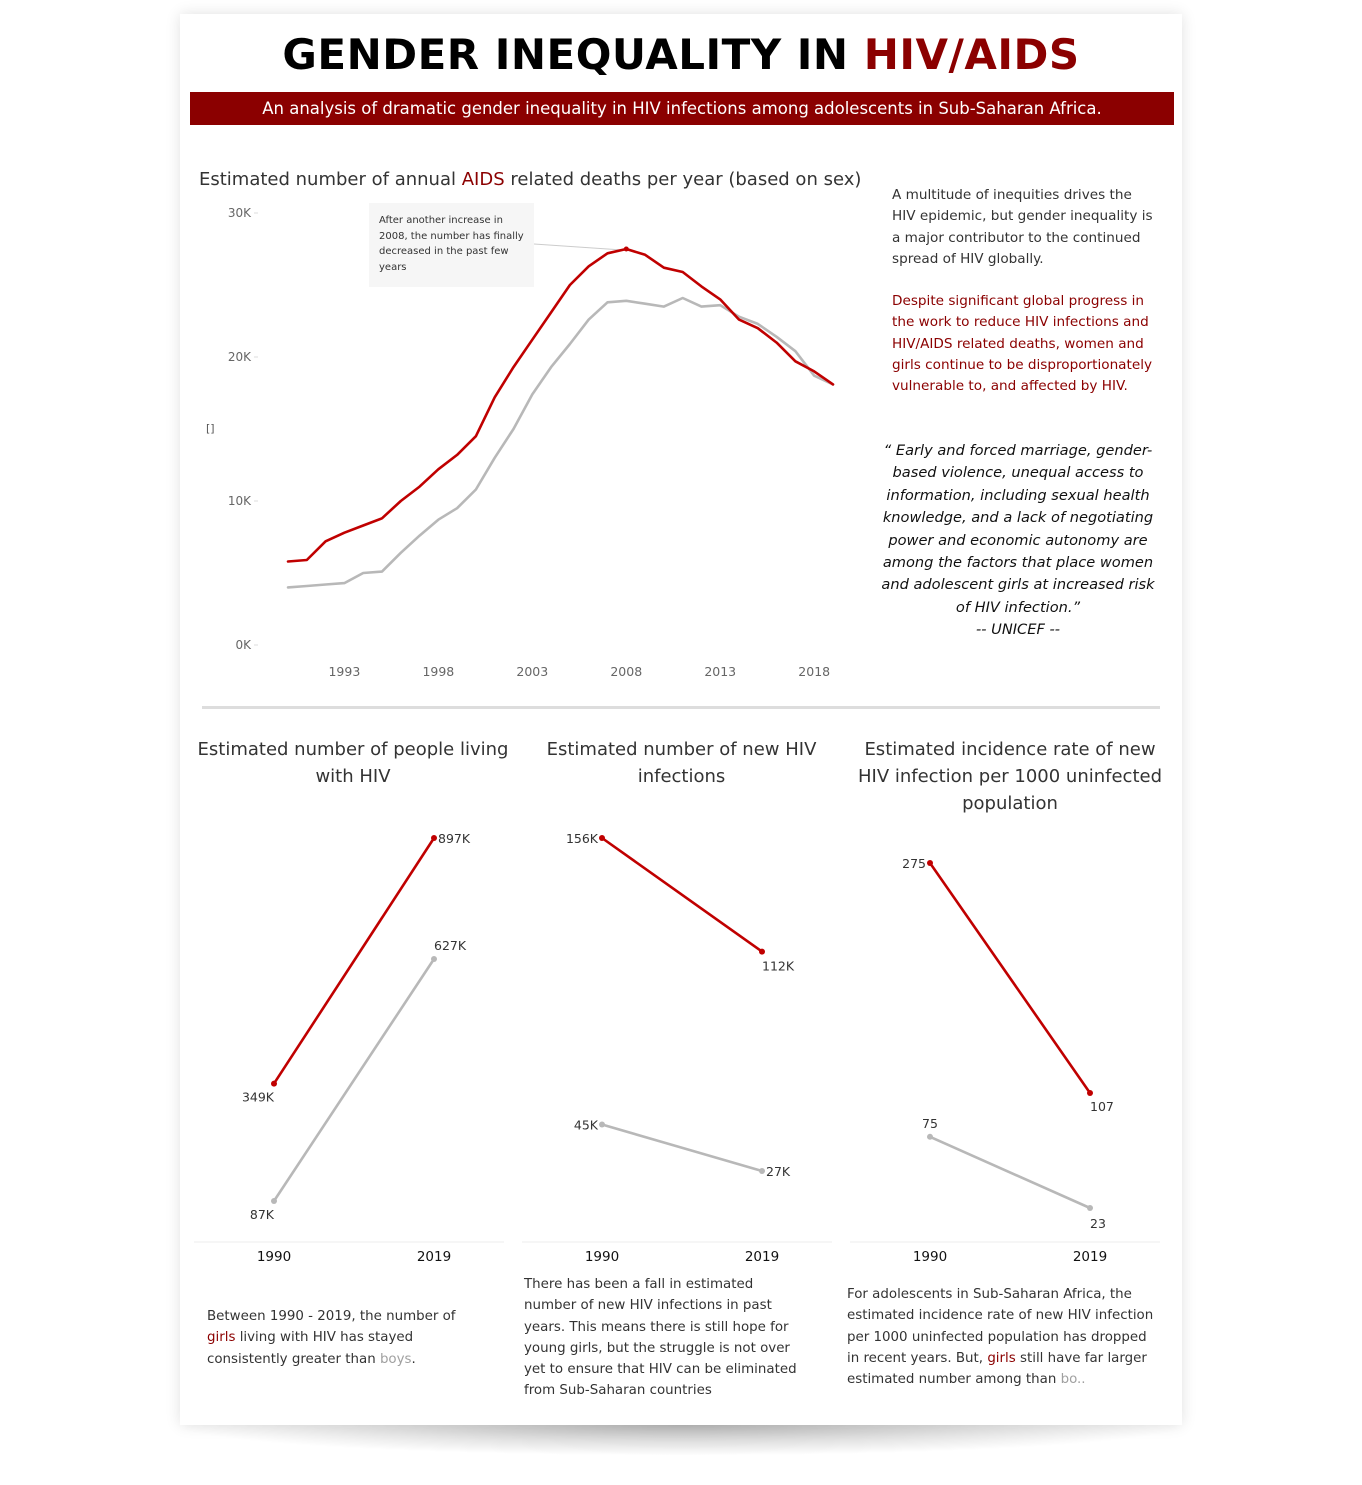  Describe the element at coordinates (258, 1097) in the screenshot. I see `data-label: 349K` at that location.